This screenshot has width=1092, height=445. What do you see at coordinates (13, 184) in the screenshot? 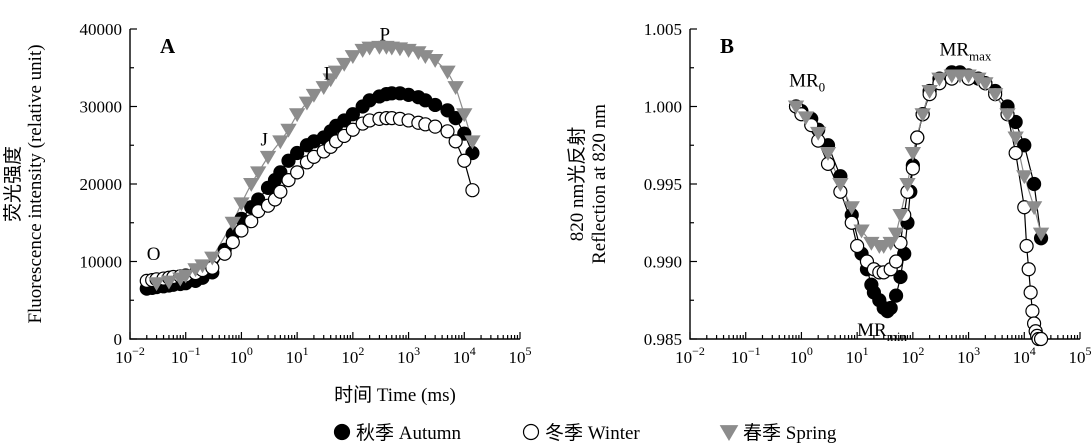
I see `y-axis-title-line: 荧光强度` at bounding box center [13, 184].